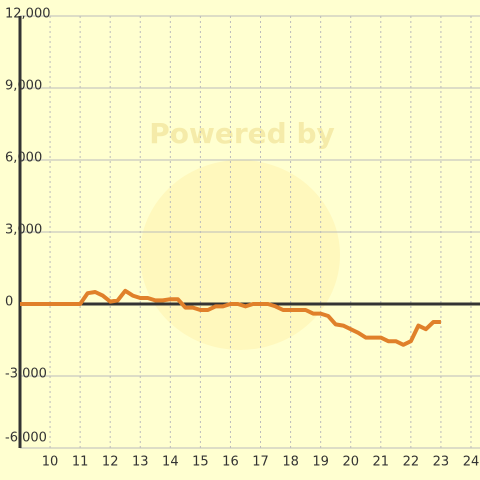  Describe the element at coordinates (411, 462) in the screenshot. I see `x-tick-label: 22` at that location.